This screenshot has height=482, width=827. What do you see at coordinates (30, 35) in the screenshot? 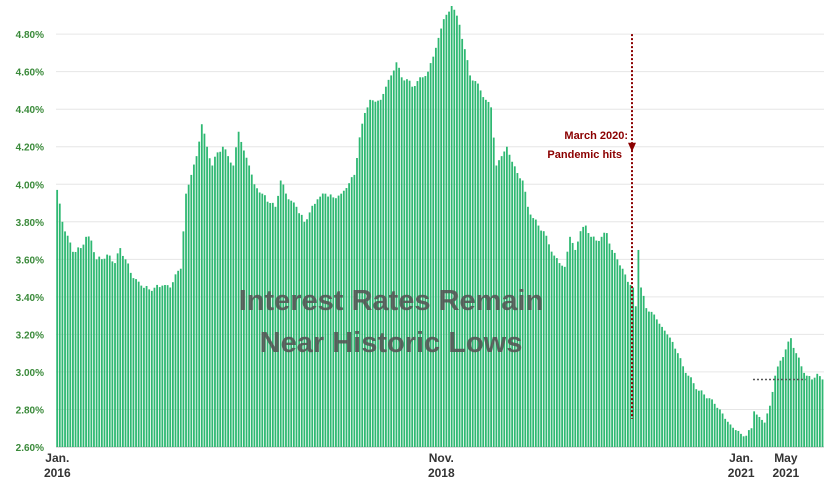
I see `y-tick-label: 4.80%` at bounding box center [30, 35].